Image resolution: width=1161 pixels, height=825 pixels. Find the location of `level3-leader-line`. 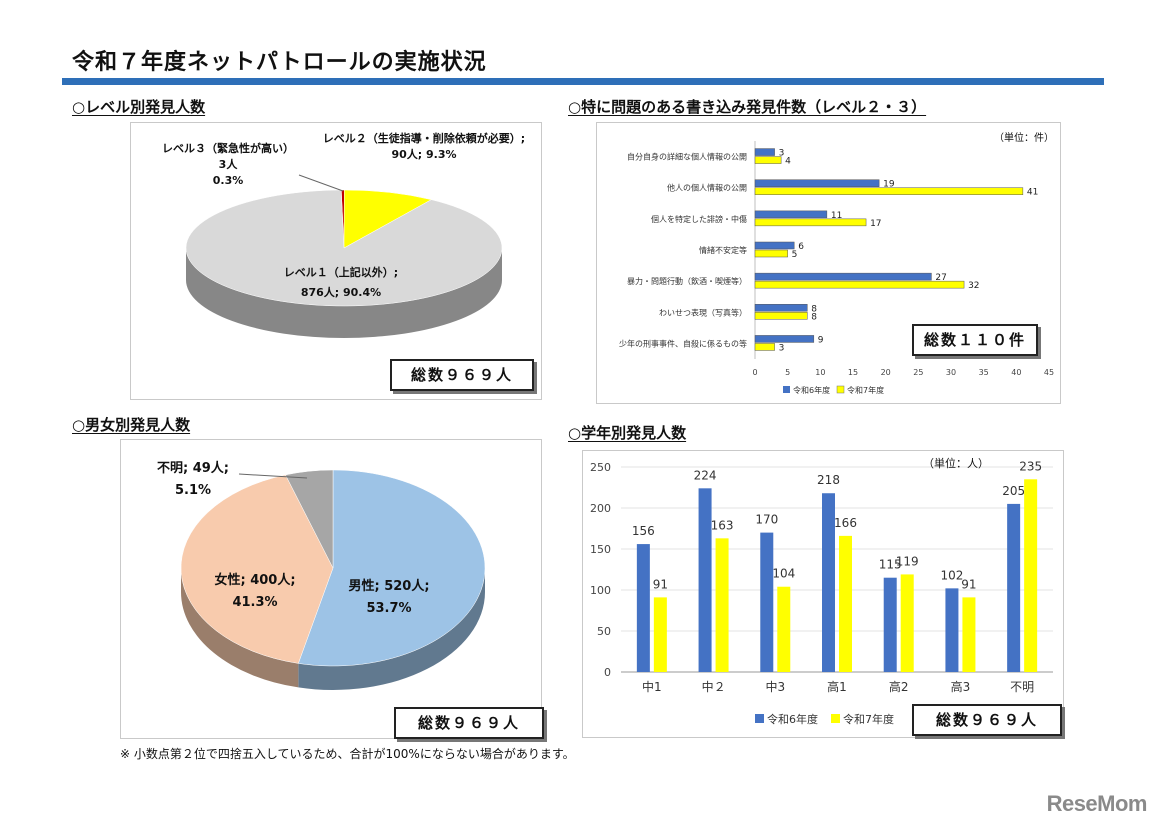

level3-leader-line is located at coordinates (321, 183).